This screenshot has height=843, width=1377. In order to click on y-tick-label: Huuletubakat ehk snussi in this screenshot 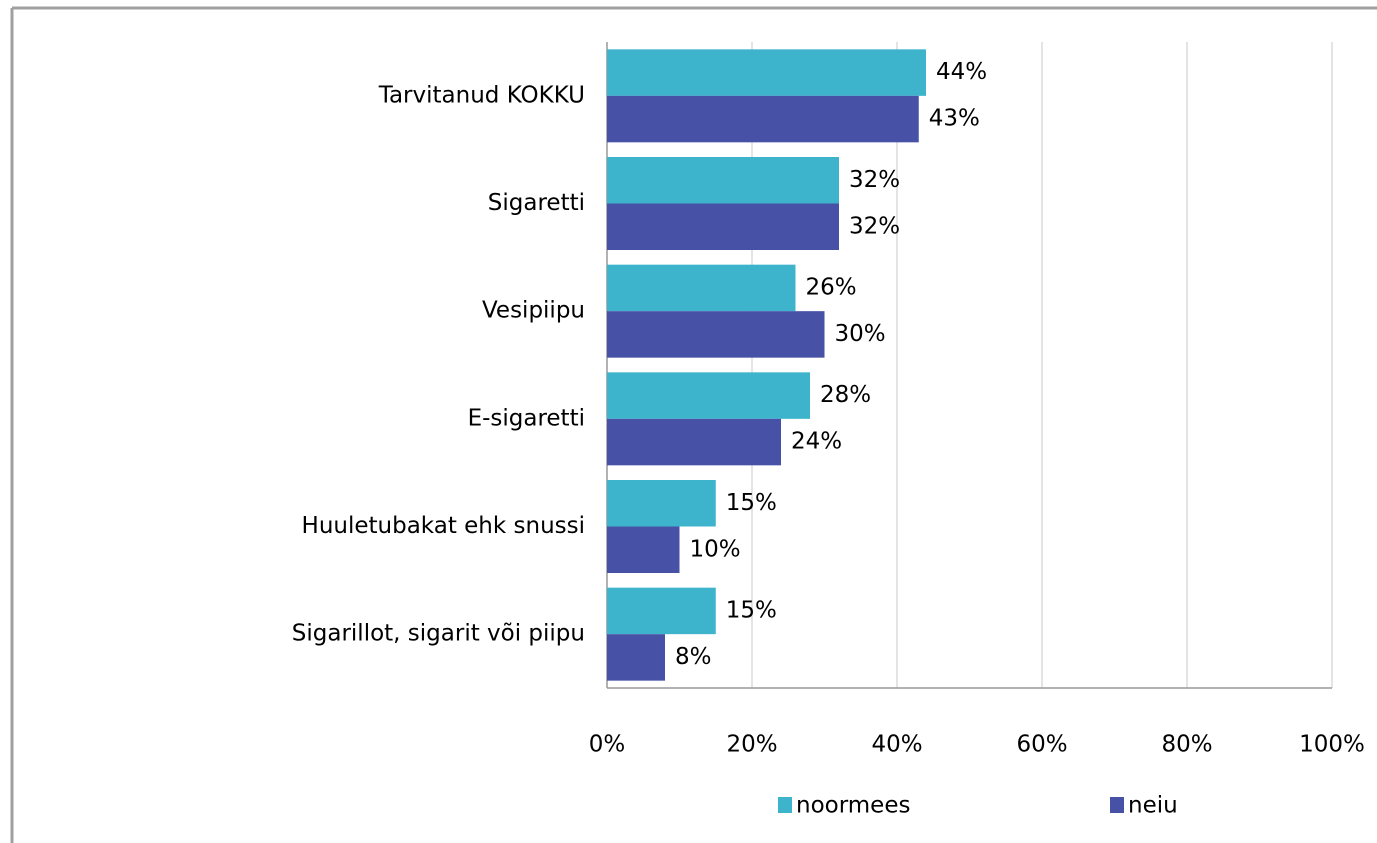, I will do `click(443, 526)`.